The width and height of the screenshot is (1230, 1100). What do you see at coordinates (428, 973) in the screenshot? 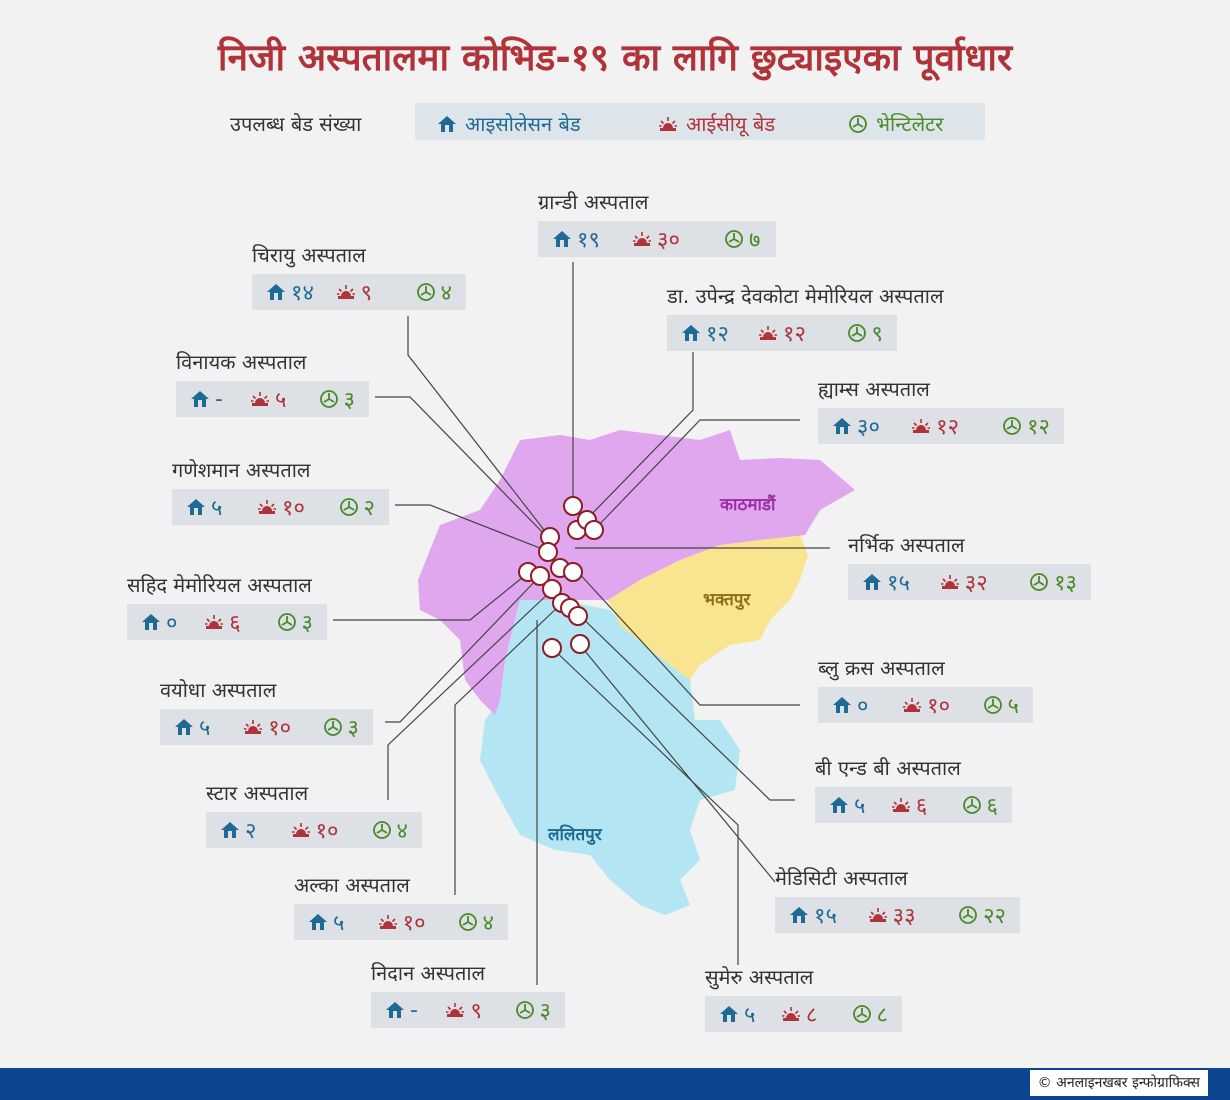
I see `hospital-name: निदान अस्पताल` at bounding box center [428, 973].